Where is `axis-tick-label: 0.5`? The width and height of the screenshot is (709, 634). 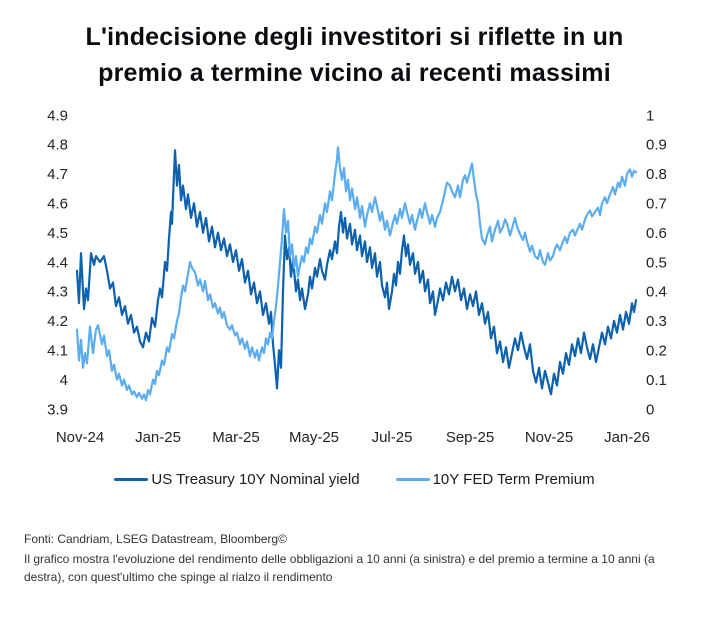 axis-tick-label: 0.5 is located at coordinates (656, 262).